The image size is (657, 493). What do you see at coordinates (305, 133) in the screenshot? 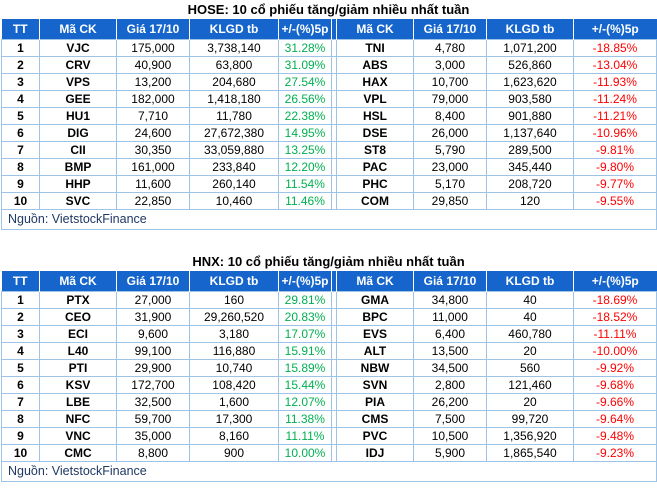
I see `change-cell: 14.95%` at bounding box center [305, 133].